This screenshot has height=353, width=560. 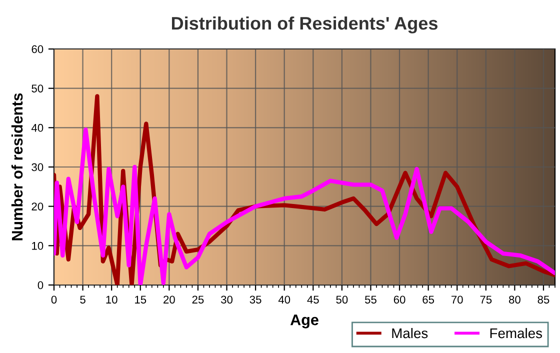 I want to click on x-axis-title: Age, so click(x=304, y=321).